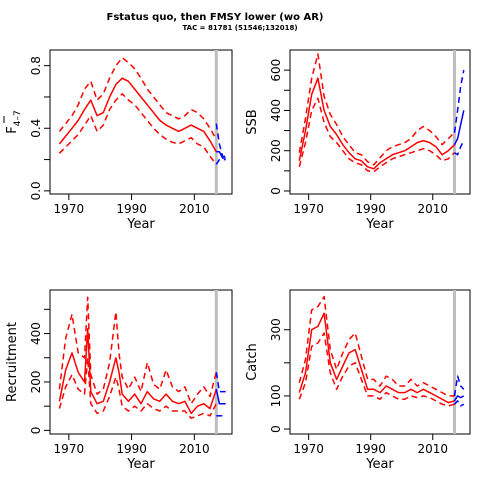 The height and width of the screenshot is (480, 480). What do you see at coordinates (18, 118) in the screenshot?
I see `fbar-ylabel-sub: 4–7` at bounding box center [18, 118].